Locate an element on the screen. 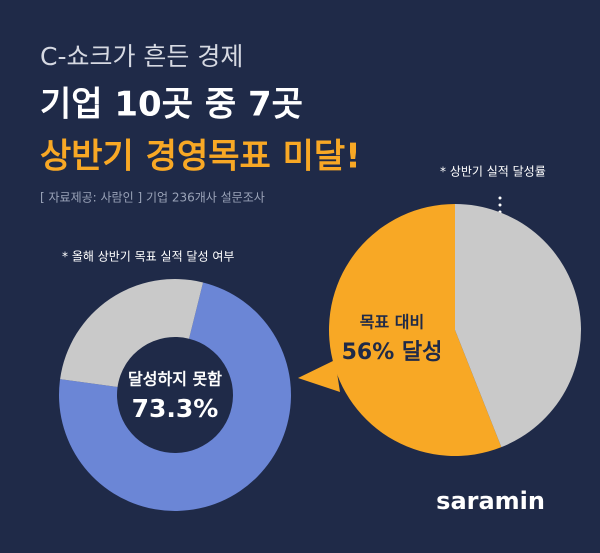 This screenshot has height=553, width=600. chart-subtitle: * 올해 상반기 목표 실적 달성 여부 is located at coordinates (148, 257).